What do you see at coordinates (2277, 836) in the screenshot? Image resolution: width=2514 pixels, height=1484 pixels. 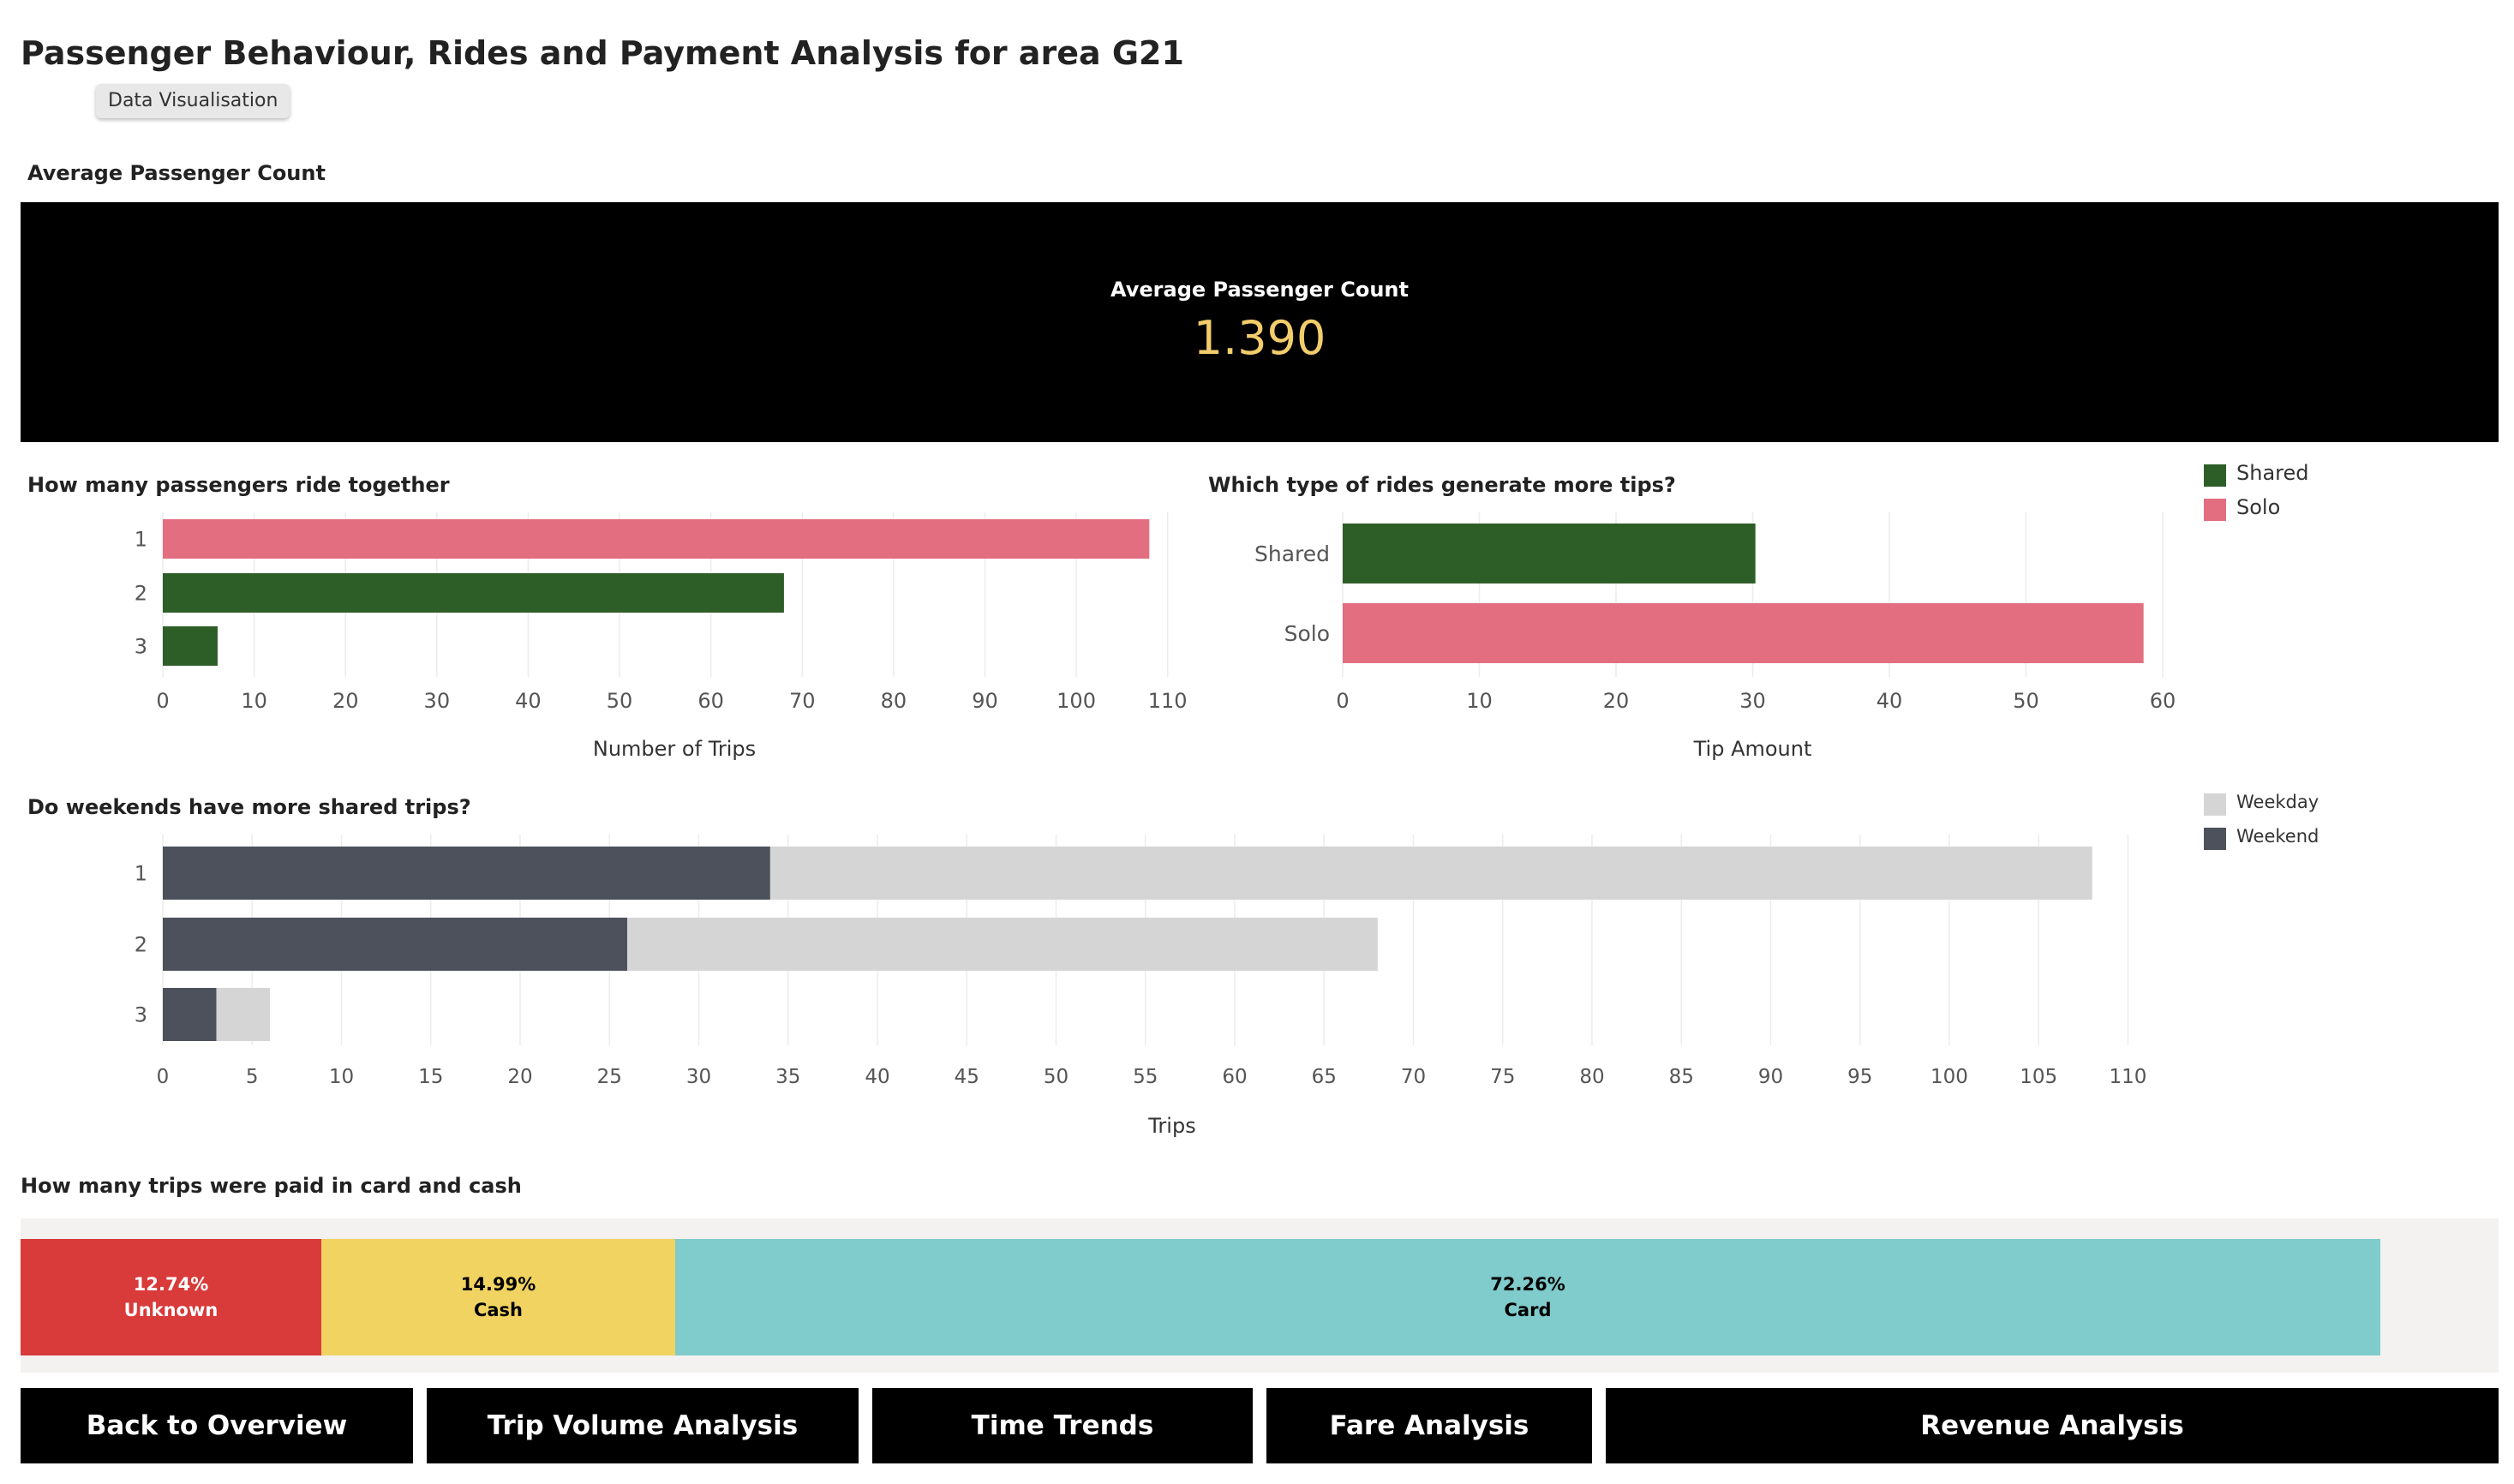 I see `legend-label-weekend: Weekend` at bounding box center [2277, 836].